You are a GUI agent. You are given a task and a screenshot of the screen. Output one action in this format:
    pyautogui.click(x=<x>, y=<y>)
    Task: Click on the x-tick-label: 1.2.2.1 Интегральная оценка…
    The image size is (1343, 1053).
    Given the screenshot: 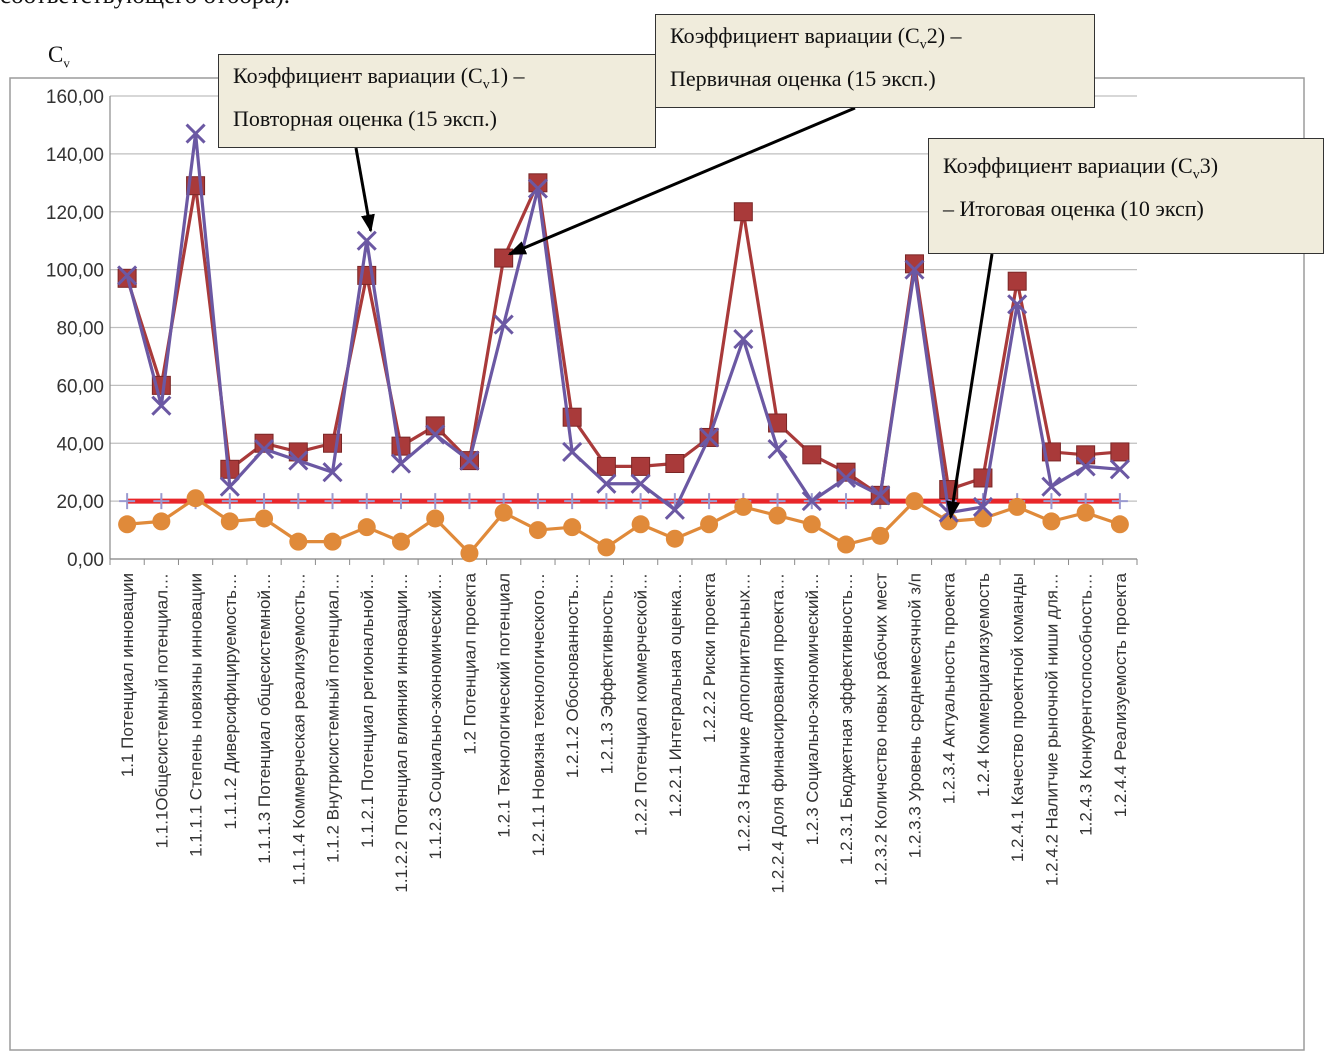 What is the action you would take?
    pyautogui.click(x=675, y=695)
    